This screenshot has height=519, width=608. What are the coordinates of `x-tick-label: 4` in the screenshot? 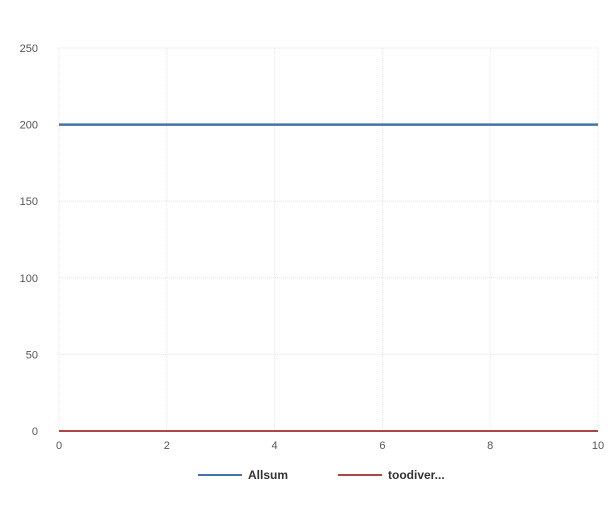 It's located at (275, 446).